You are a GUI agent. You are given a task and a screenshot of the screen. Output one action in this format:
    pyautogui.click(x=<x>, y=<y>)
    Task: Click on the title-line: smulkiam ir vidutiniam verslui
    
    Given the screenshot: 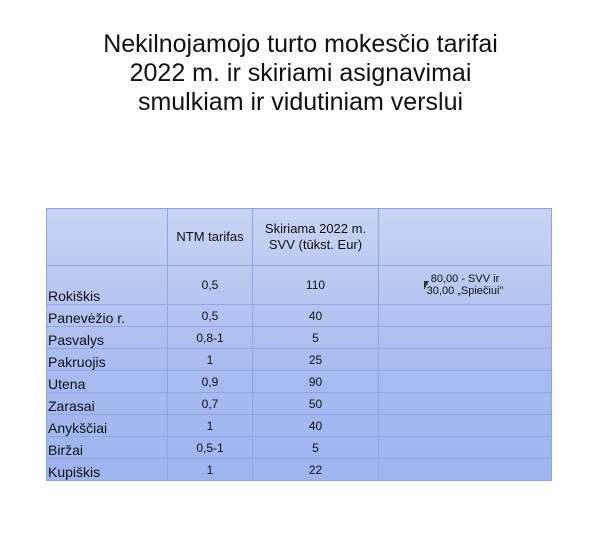 What is the action you would take?
    pyautogui.click(x=300, y=102)
    